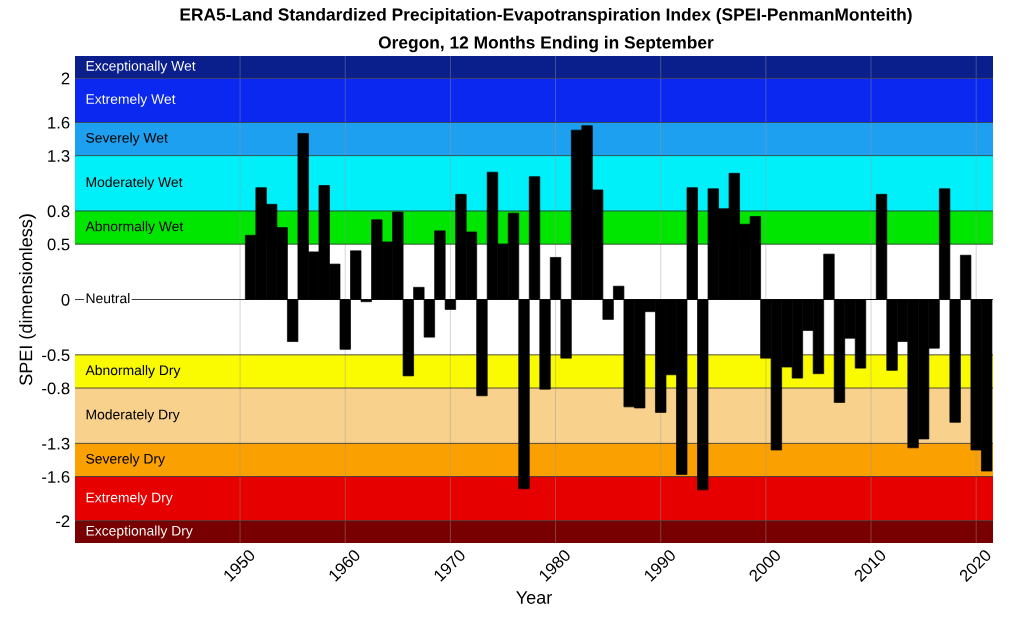  What do you see at coordinates (534, 597) in the screenshot?
I see `x-axis-title: Year` at bounding box center [534, 597].